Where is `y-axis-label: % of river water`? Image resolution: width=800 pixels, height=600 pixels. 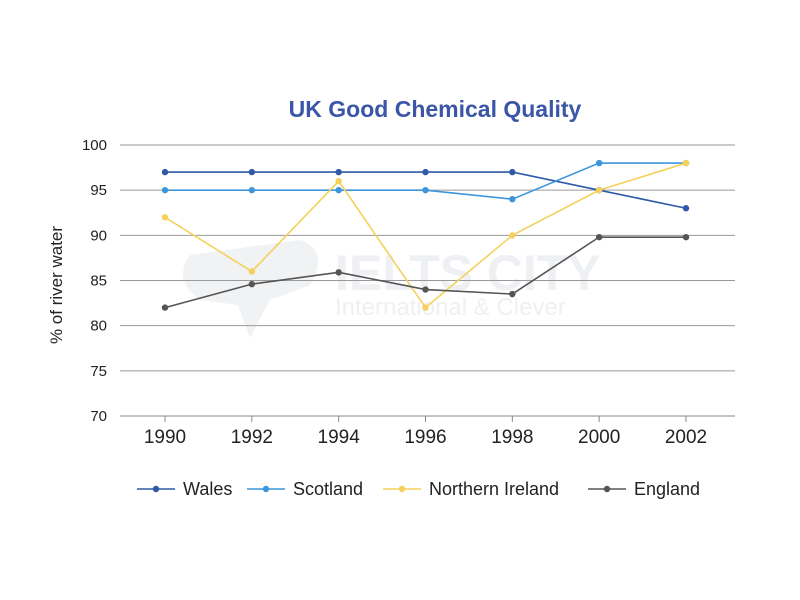
y-axis-label: % of river water is located at coordinates (56, 285).